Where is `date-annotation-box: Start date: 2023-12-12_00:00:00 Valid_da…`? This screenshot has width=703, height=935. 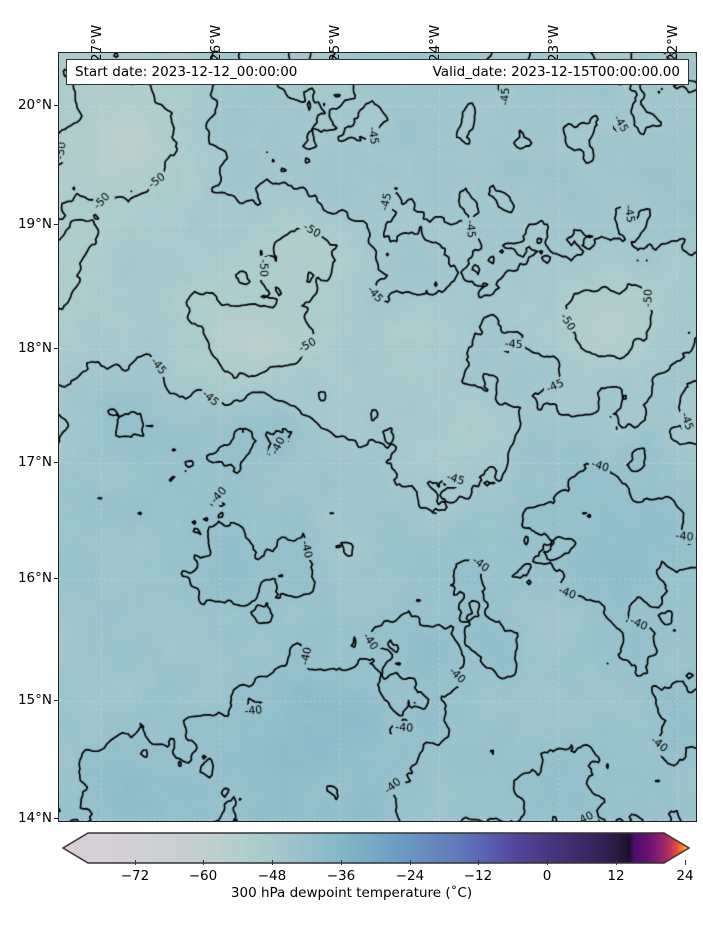 date-annotation-box: Start date: 2023-12-12_00:00:00 Valid_da… is located at coordinates (377, 72).